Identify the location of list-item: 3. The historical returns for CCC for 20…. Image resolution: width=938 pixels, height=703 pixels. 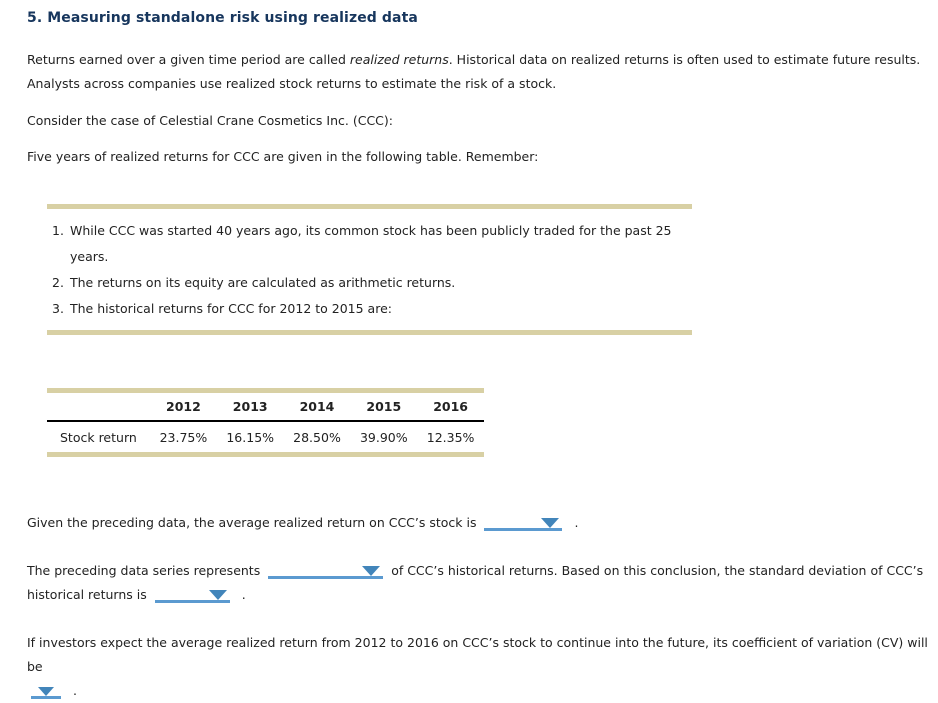
(372, 309).